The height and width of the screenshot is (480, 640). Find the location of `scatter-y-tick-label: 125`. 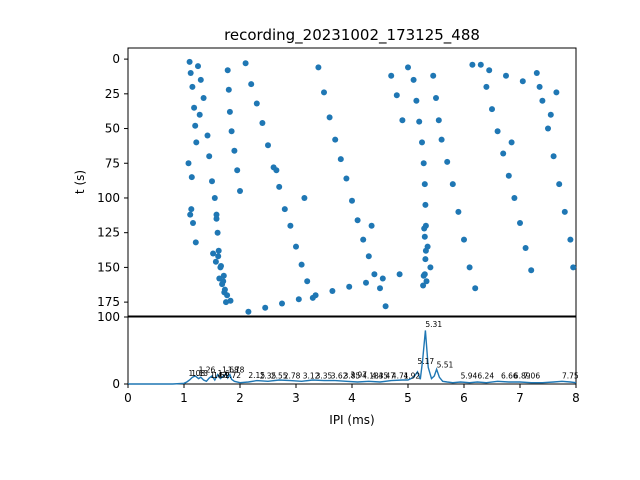

scatter-y-tick-label: 125 is located at coordinates (108, 233).